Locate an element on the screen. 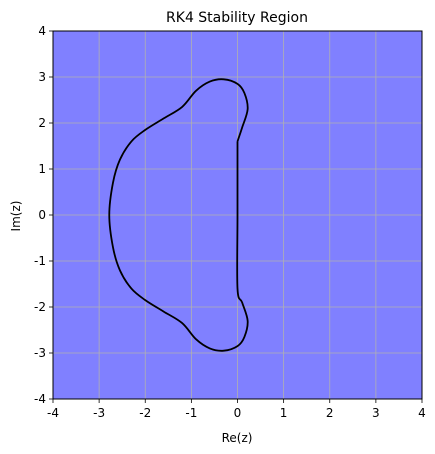 The image size is (435, 454). y-tick-label: 0 is located at coordinates (42, 215).